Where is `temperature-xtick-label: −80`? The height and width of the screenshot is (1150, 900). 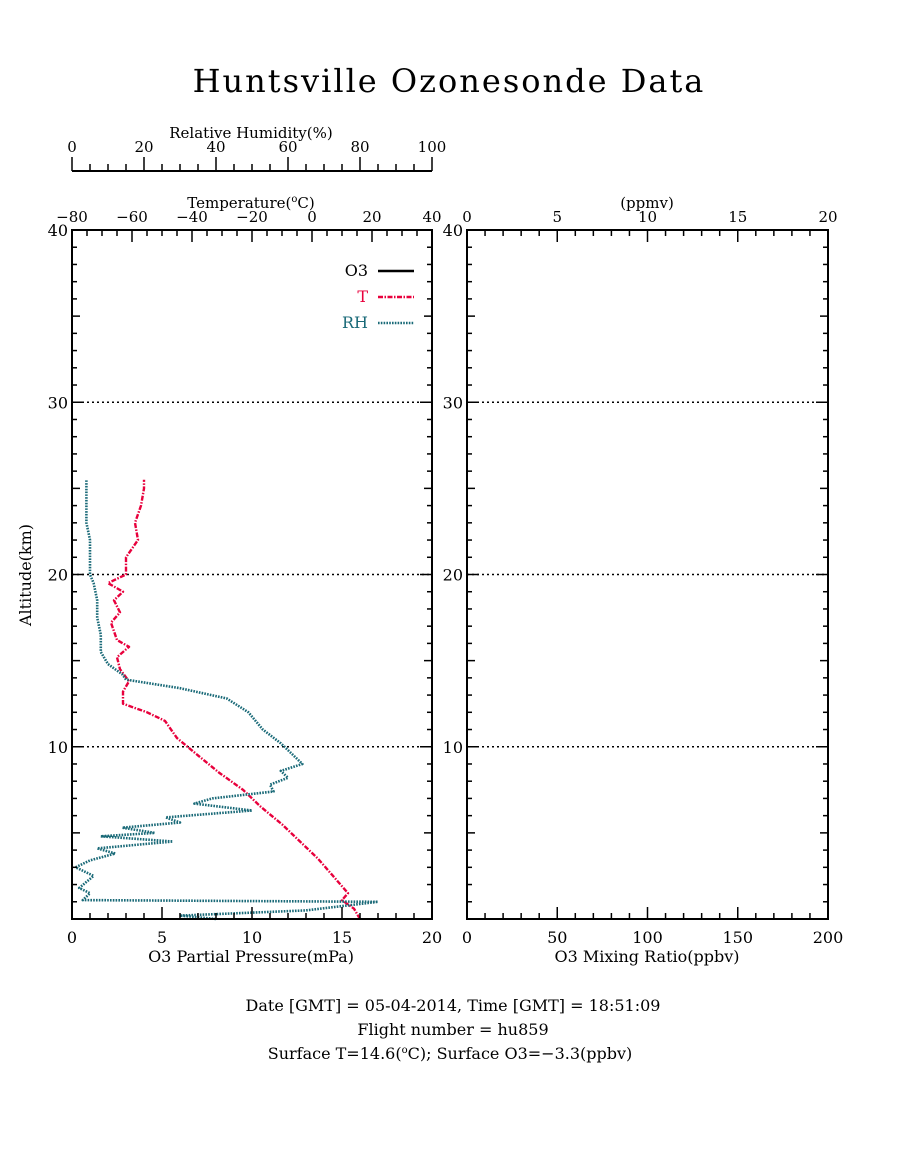
temperature-xtick-label: −80 is located at coordinates (72, 217).